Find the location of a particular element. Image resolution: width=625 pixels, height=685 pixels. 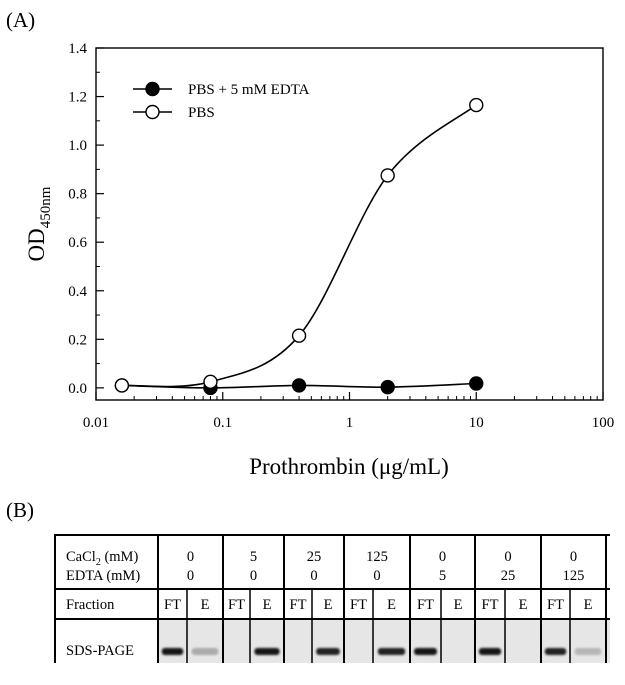

cacl2-value: 25 is located at coordinates (314, 557).